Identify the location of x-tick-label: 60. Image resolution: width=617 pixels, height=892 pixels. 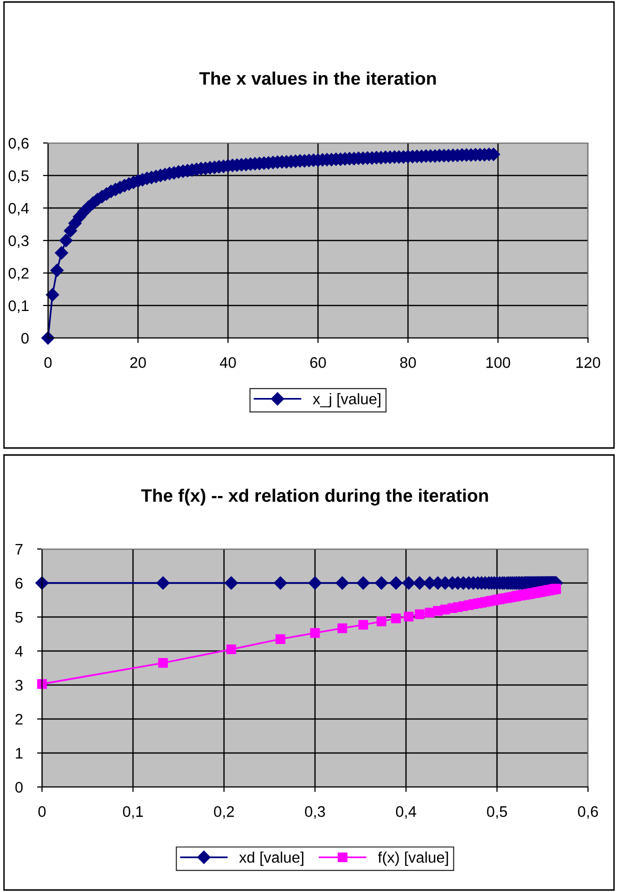
(318, 362).